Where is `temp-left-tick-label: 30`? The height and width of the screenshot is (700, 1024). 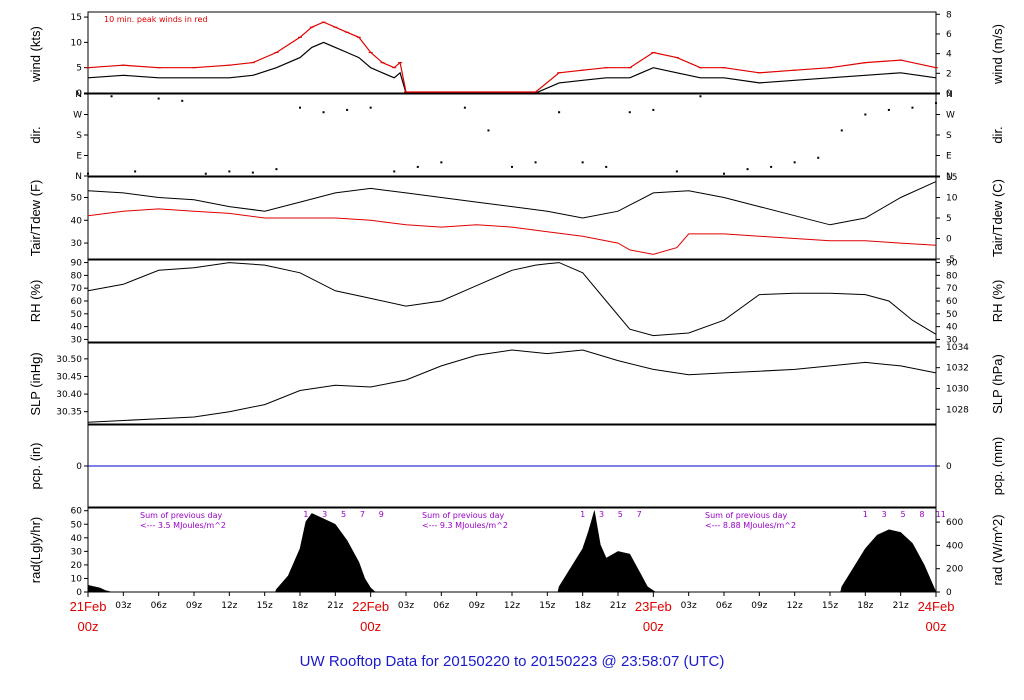
temp-left-tick-label: 30 is located at coordinates (77, 244).